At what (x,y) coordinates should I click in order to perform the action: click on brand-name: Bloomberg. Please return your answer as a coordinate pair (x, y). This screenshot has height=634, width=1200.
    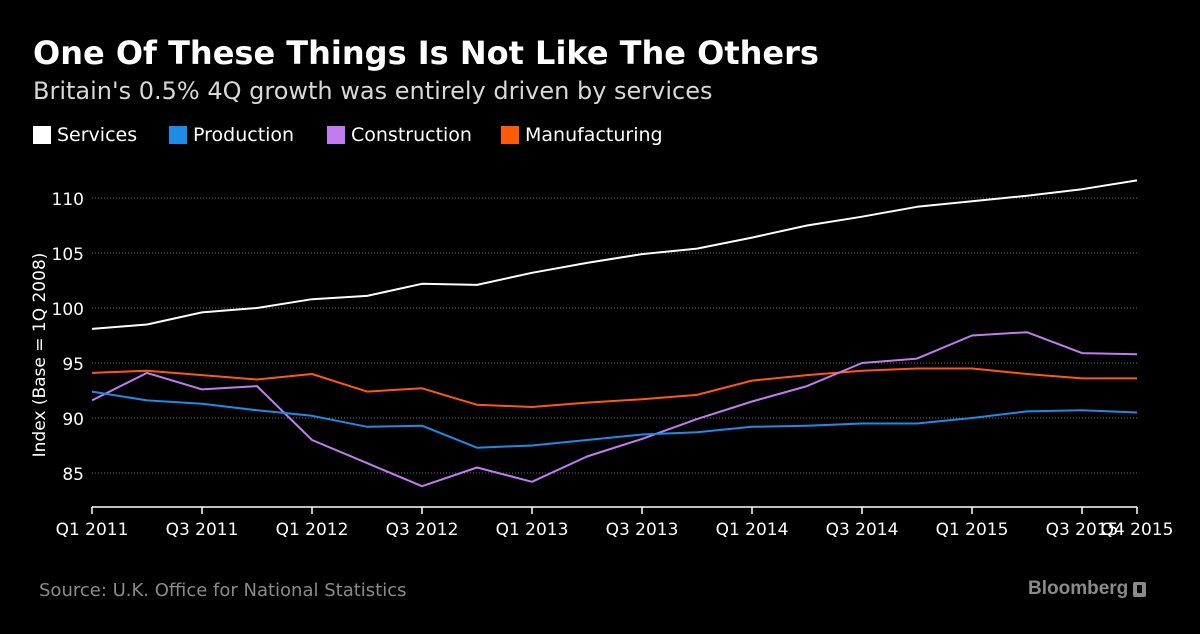
    Looking at the image, I should click on (1078, 588).